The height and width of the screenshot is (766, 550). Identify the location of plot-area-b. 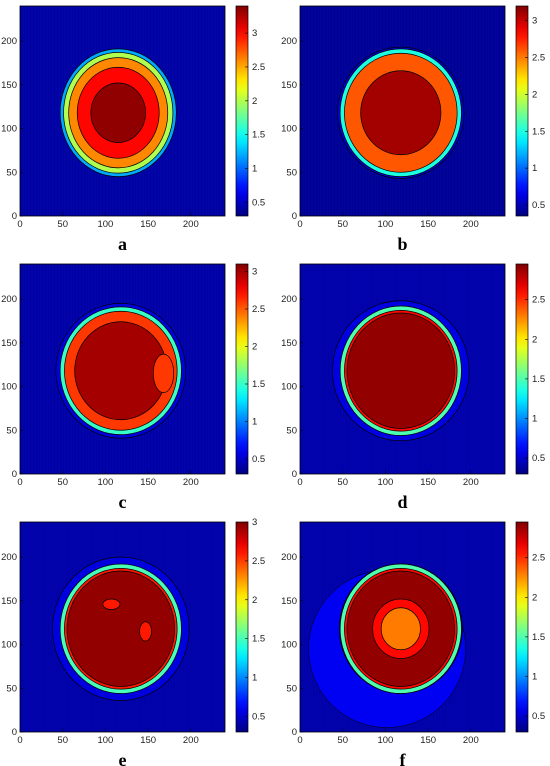
(402, 111).